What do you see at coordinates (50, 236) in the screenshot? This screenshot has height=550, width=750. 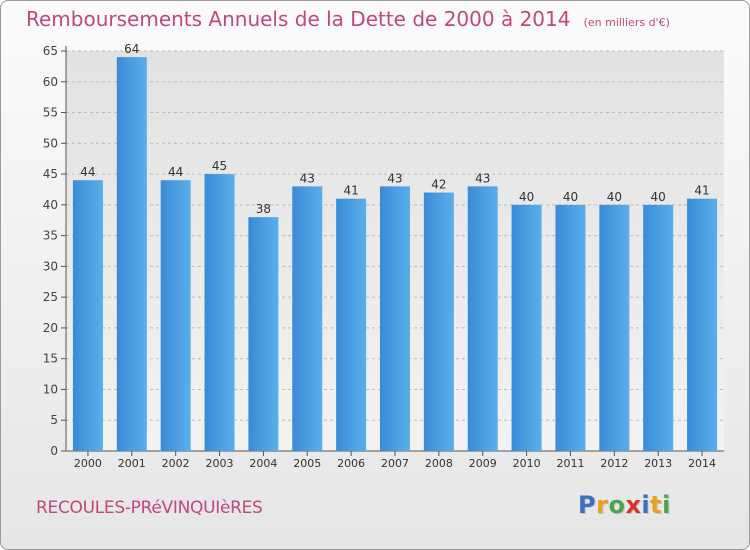 I see `y-tick-label: 35` at bounding box center [50, 236].